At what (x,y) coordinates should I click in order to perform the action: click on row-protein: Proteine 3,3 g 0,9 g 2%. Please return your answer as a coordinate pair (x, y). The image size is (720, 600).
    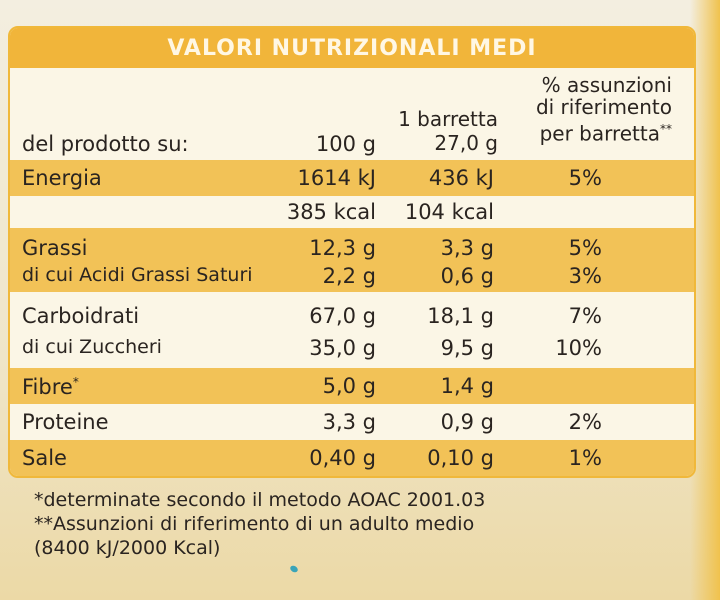
    Looking at the image, I should click on (352, 422).